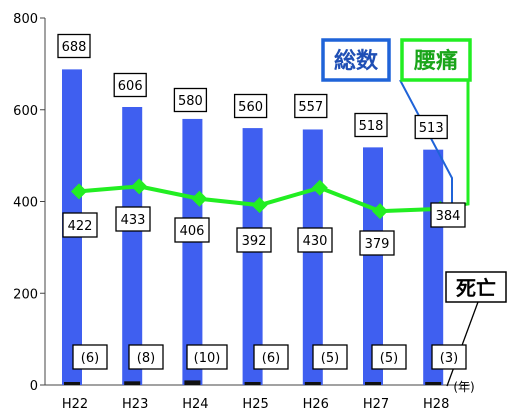  I want to click on back-pain-value-label-group: 379, so click(377, 243).